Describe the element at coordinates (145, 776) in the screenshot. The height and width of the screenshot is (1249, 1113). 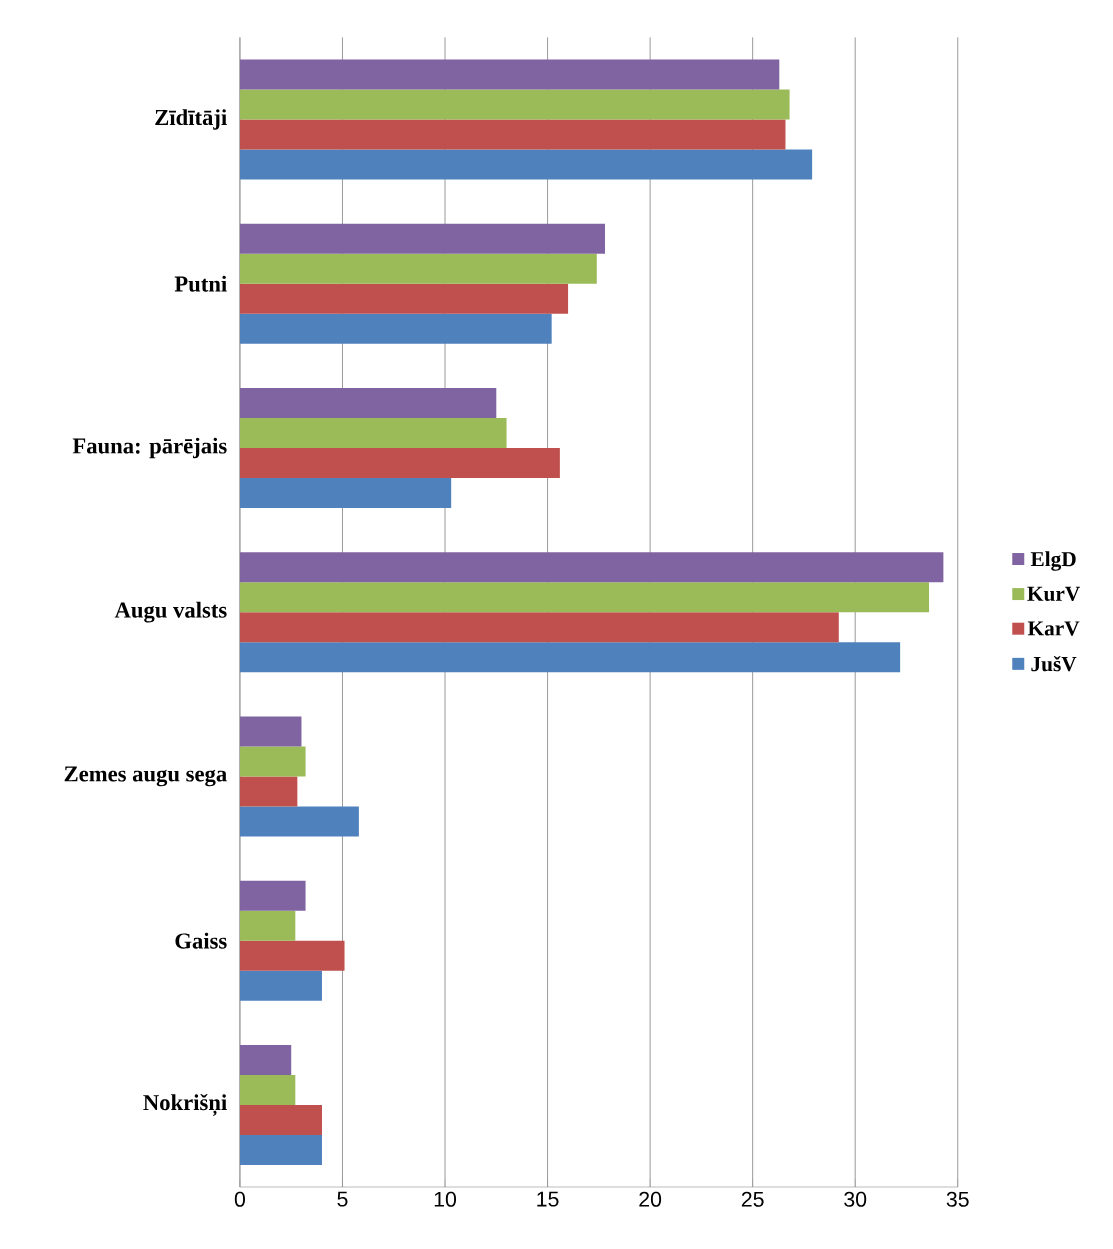
I see `y-tick-label: Zemes augu sega` at that location.